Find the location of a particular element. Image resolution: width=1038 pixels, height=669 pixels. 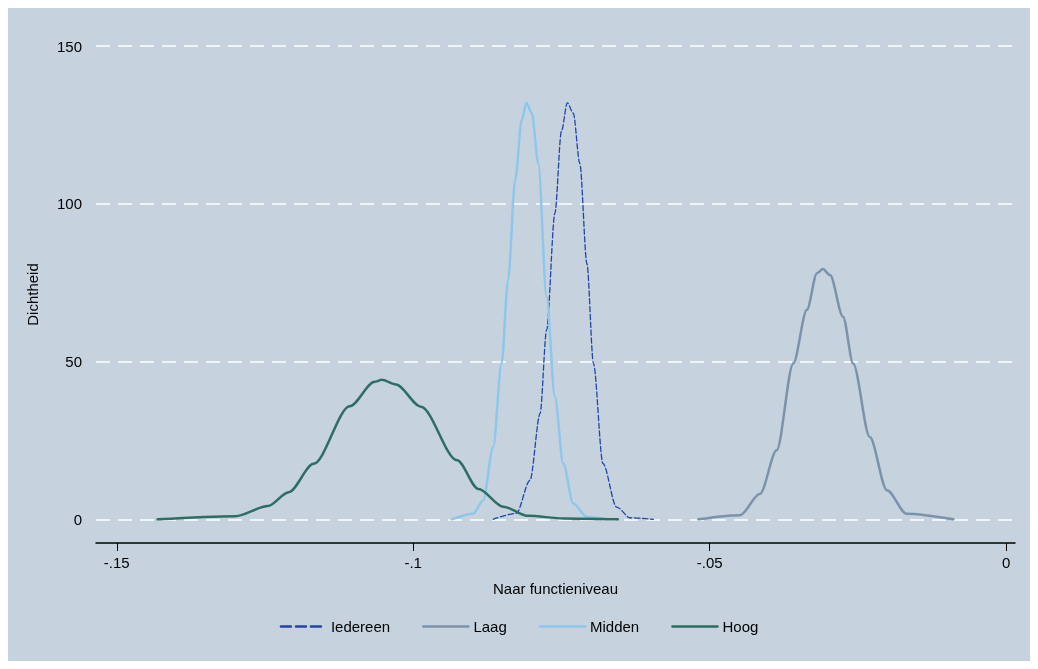

x-tick-label: 0 is located at coordinates (1006, 562).